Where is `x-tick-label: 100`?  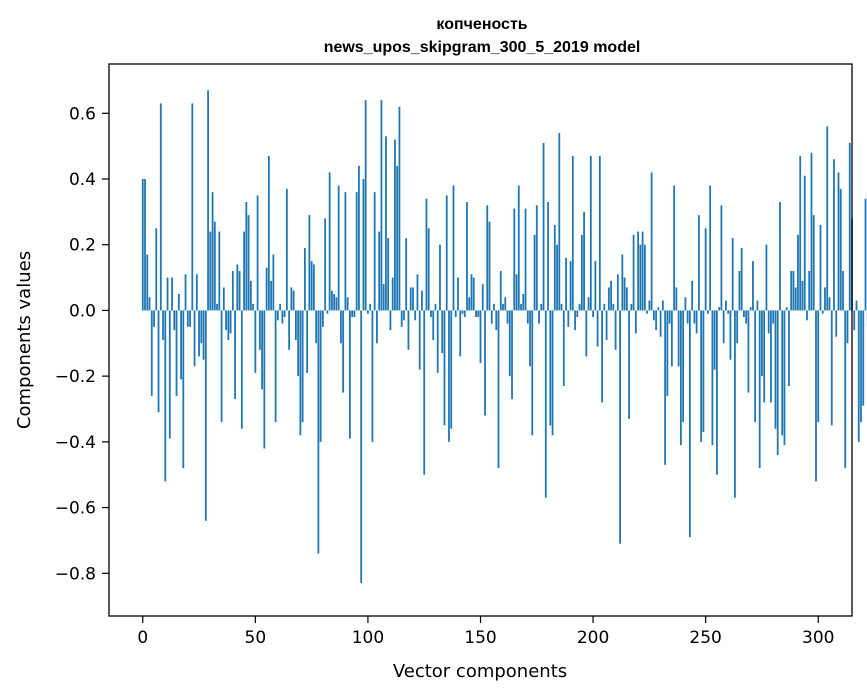 x-tick-label: 100 is located at coordinates (368, 638).